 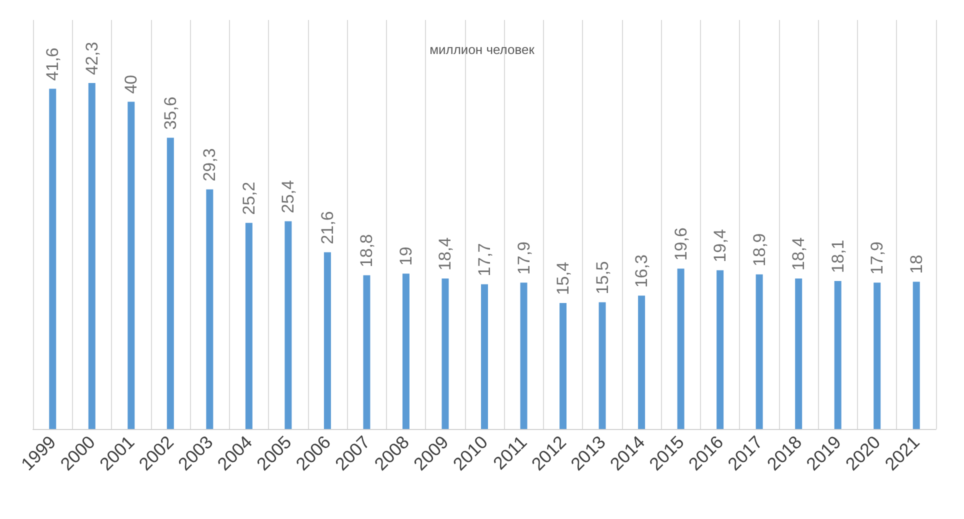 What do you see at coordinates (602, 277) in the screenshot?
I see `data-label: 15,5` at bounding box center [602, 277].